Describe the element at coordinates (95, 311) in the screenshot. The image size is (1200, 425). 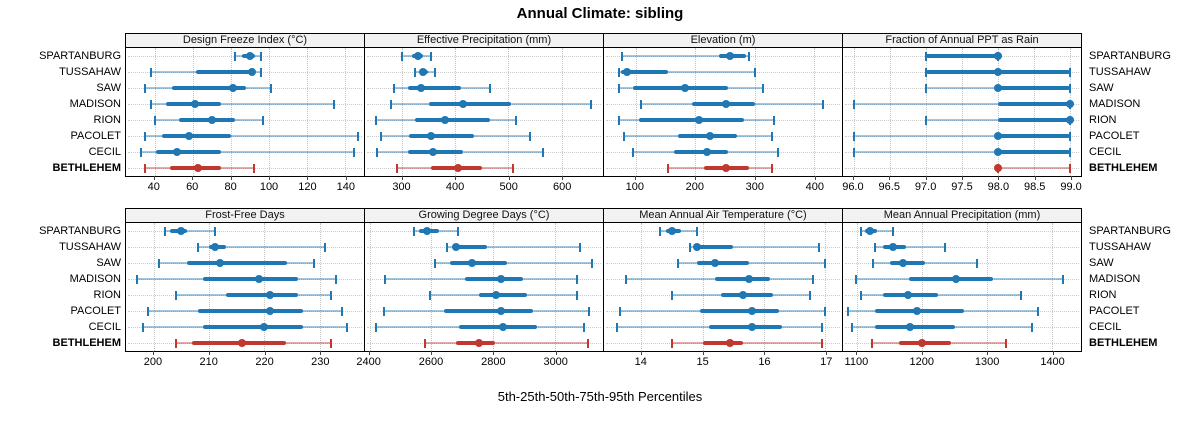
I see `location-label: PACOLET` at that location.